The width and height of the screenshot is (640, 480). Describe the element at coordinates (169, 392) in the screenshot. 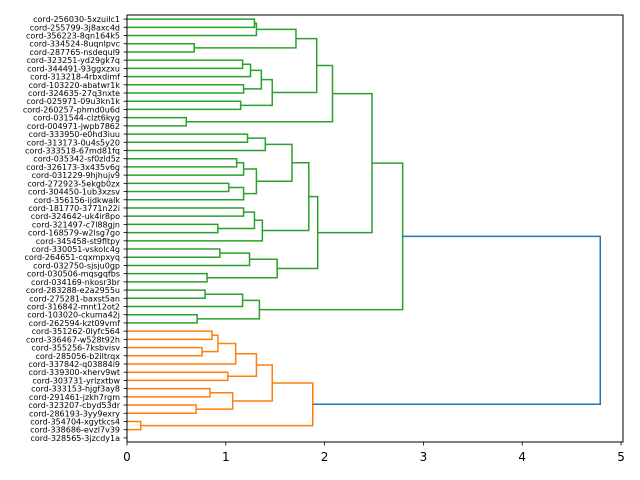

I see `dendrogram-link-h7` at that location.